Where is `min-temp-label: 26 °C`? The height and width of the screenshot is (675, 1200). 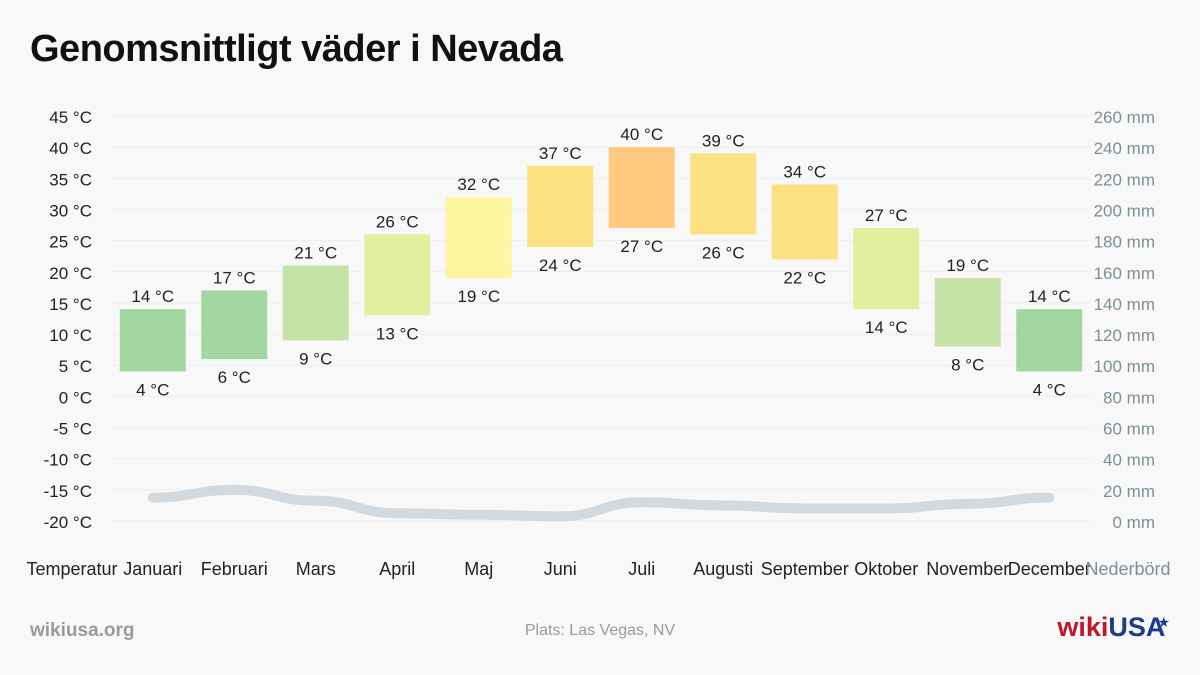 min-temp-label: 26 °C is located at coordinates (723, 252).